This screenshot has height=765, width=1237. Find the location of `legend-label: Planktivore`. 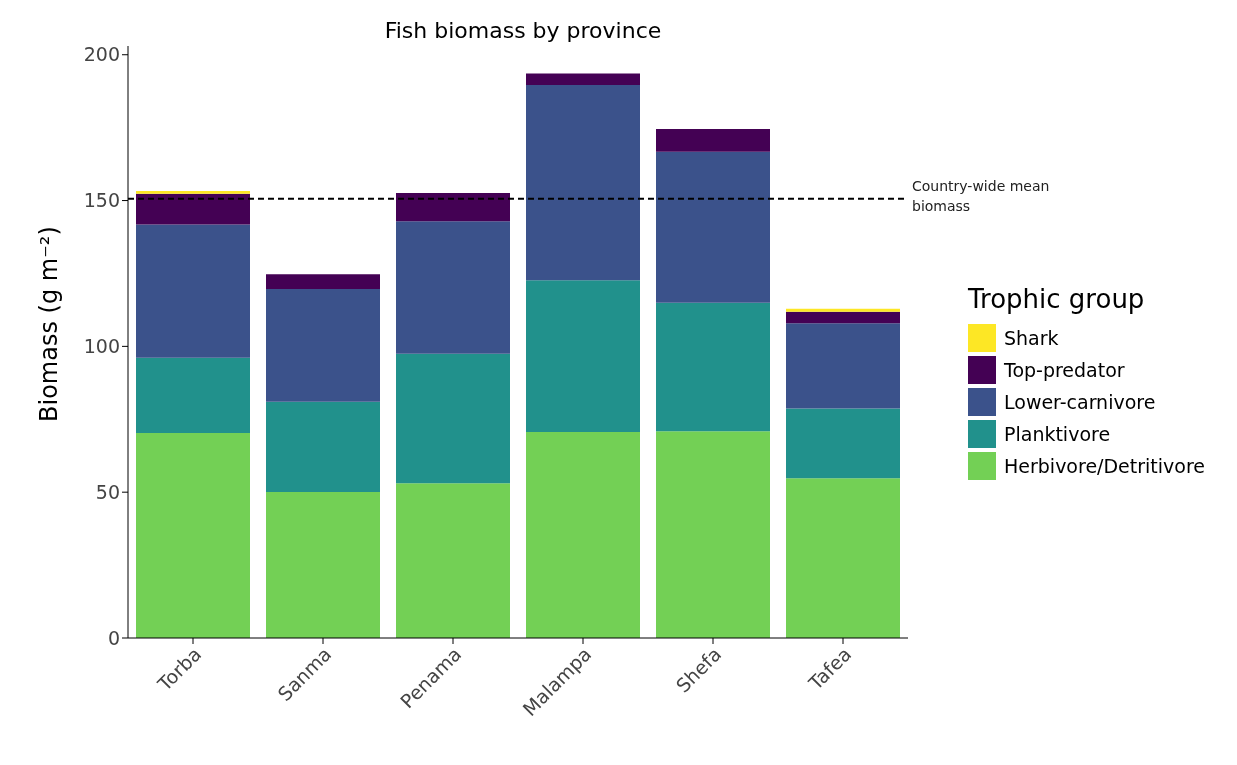

legend-label: Planktivore is located at coordinates (1057, 434).